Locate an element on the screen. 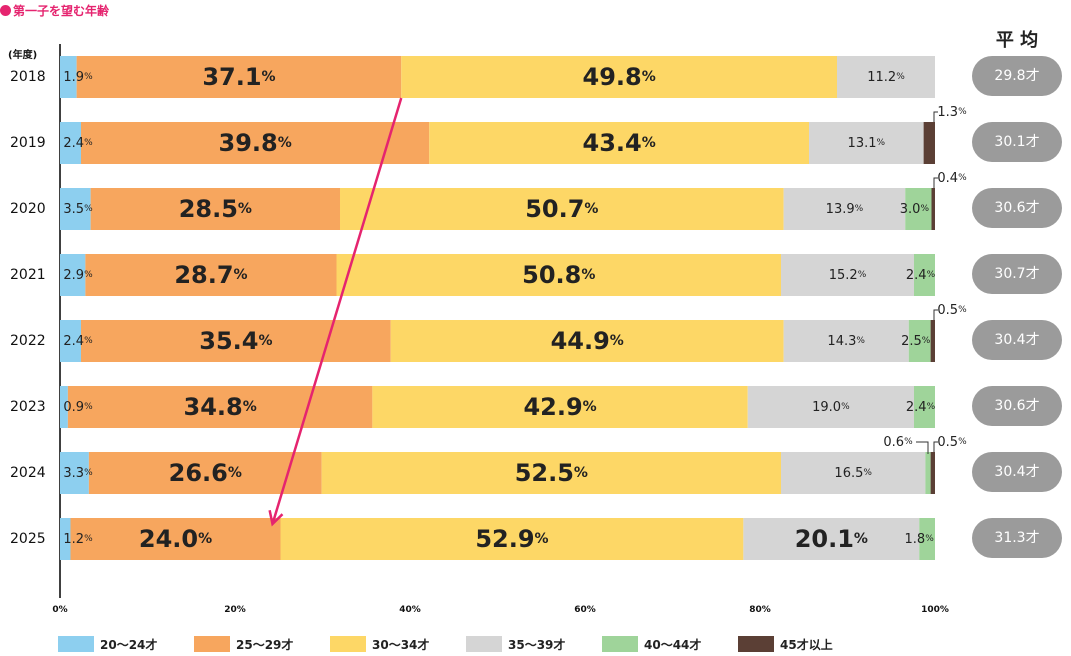 The width and height of the screenshot is (1071, 656). bar-segment-2021-s1 is located at coordinates (211, 275).